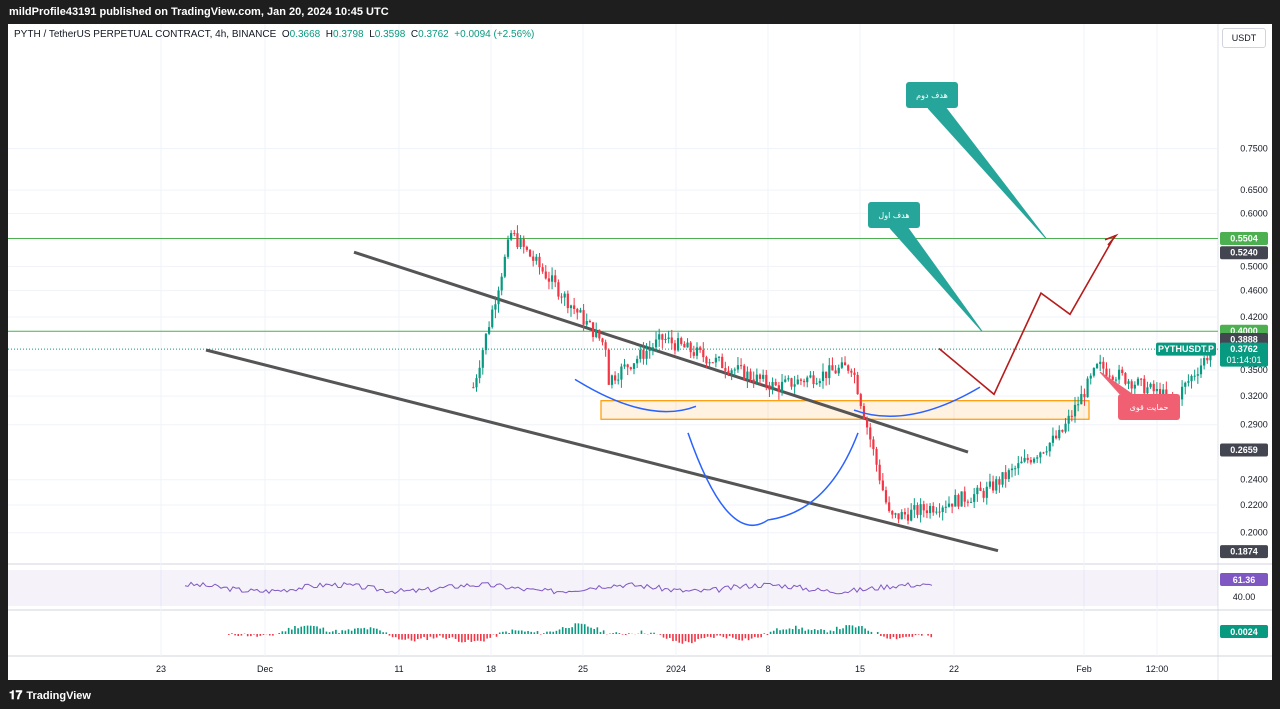 This screenshot has width=1280, height=709. I want to click on price-marker, so click(1244, 253).